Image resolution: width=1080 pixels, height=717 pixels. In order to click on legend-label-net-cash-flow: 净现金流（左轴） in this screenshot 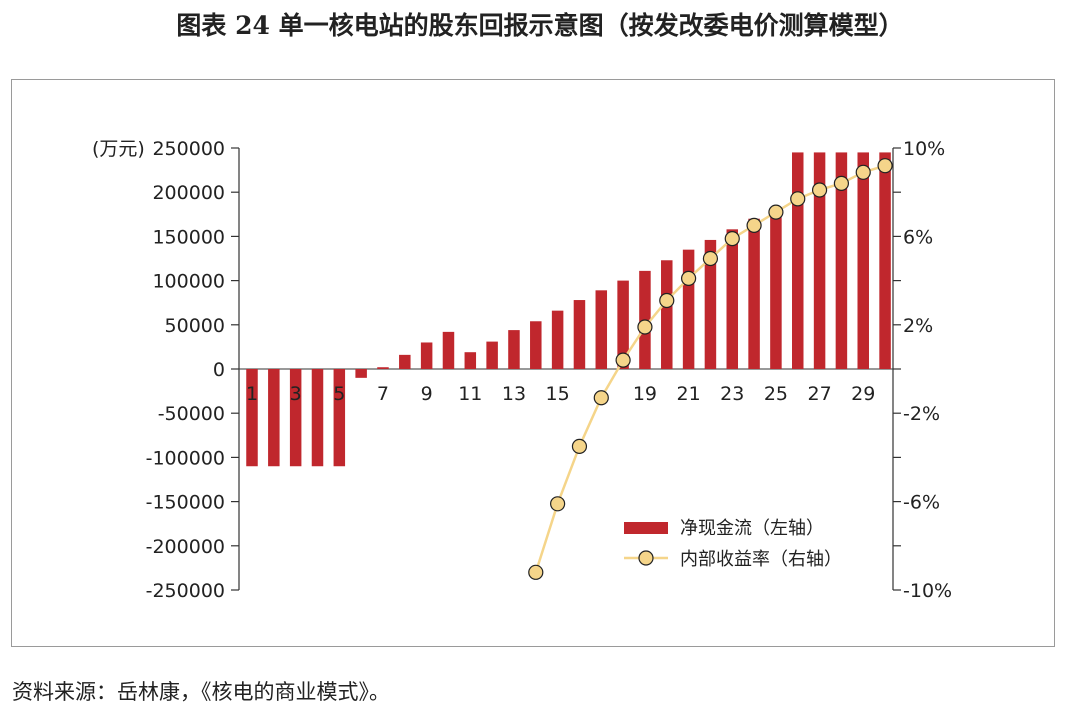, I will do `click(752, 528)`.